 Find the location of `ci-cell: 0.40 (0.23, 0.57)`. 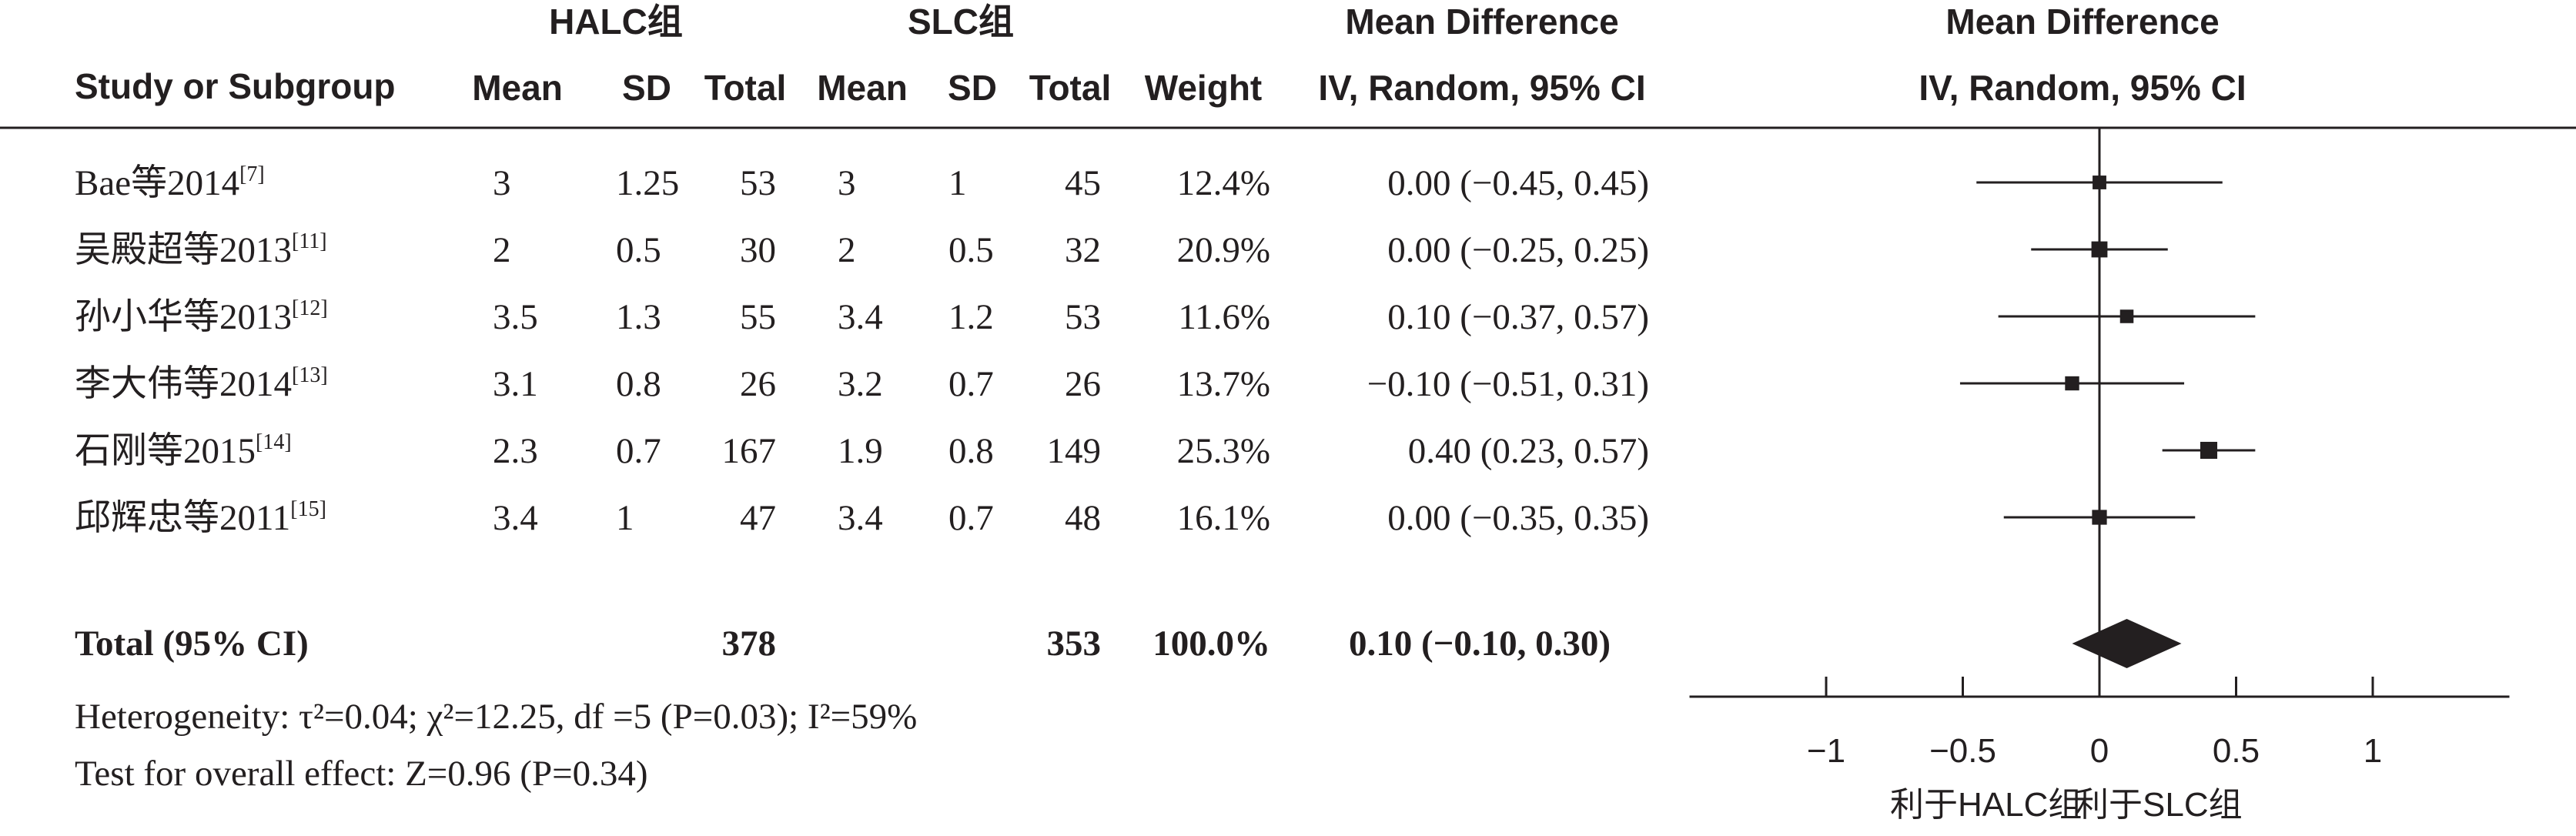

ci-cell: 0.40 (0.23, 0.57) is located at coordinates (1529, 451).